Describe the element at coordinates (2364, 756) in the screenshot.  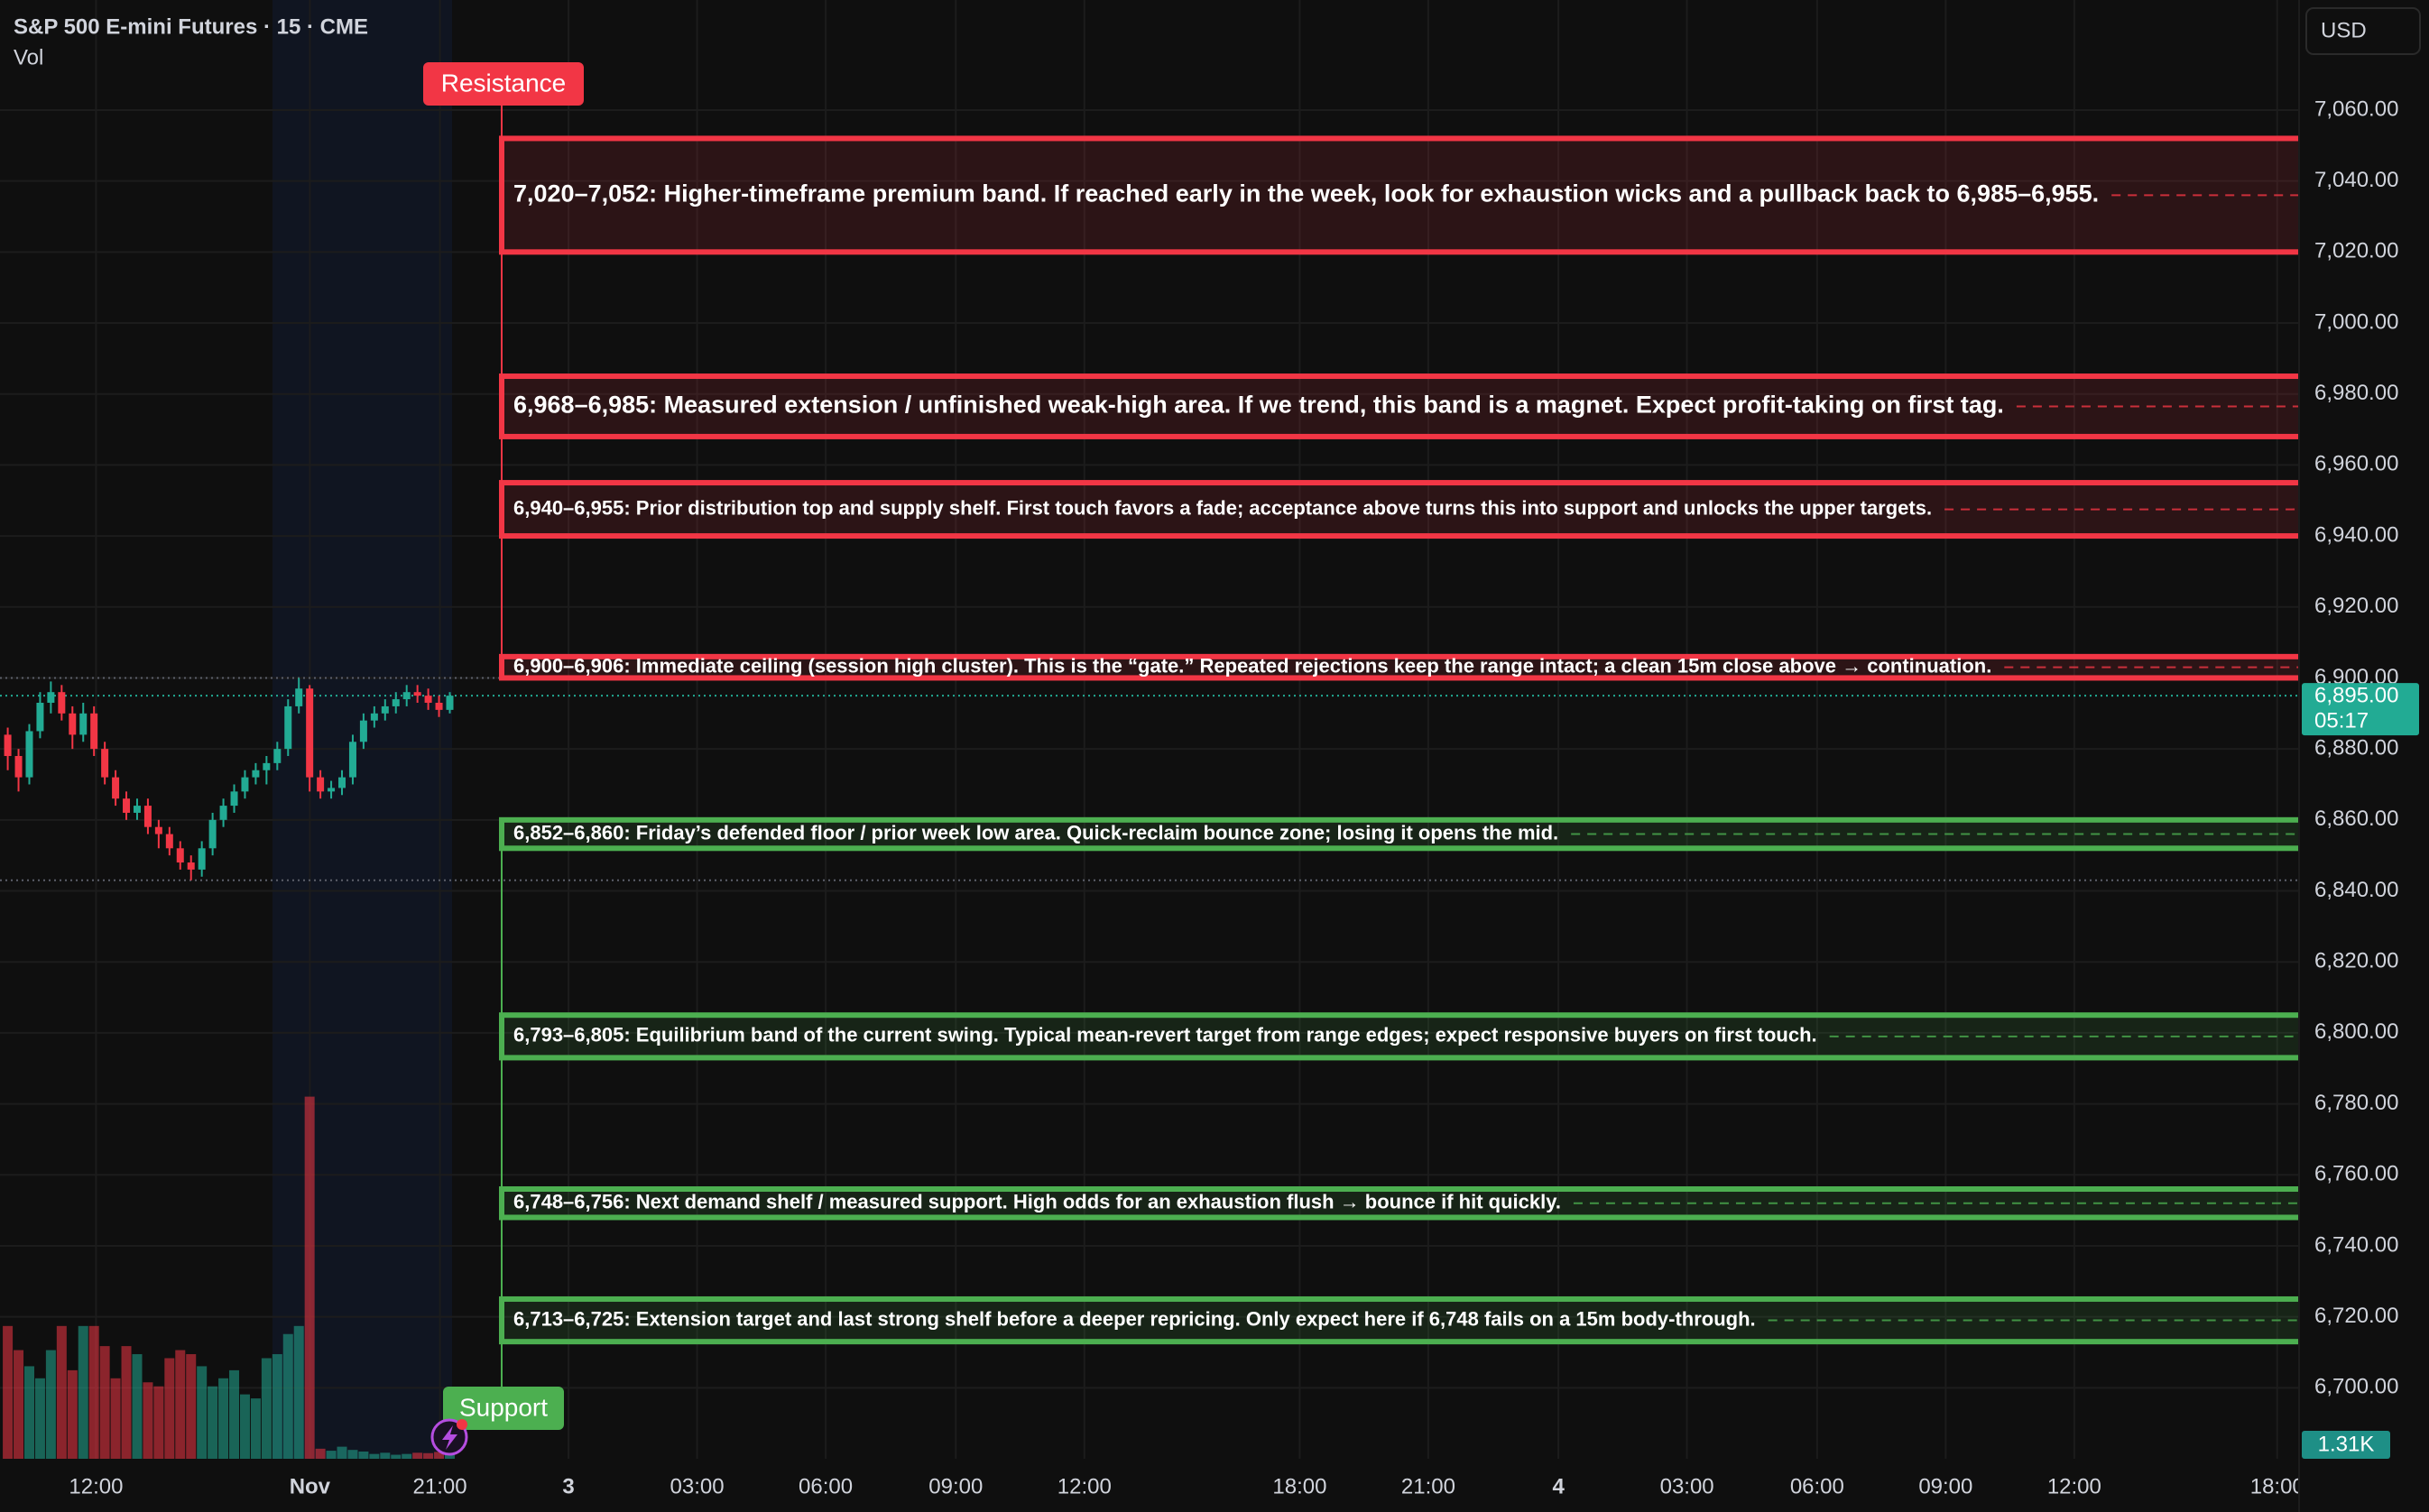
I see `price-axis-bg` at that location.